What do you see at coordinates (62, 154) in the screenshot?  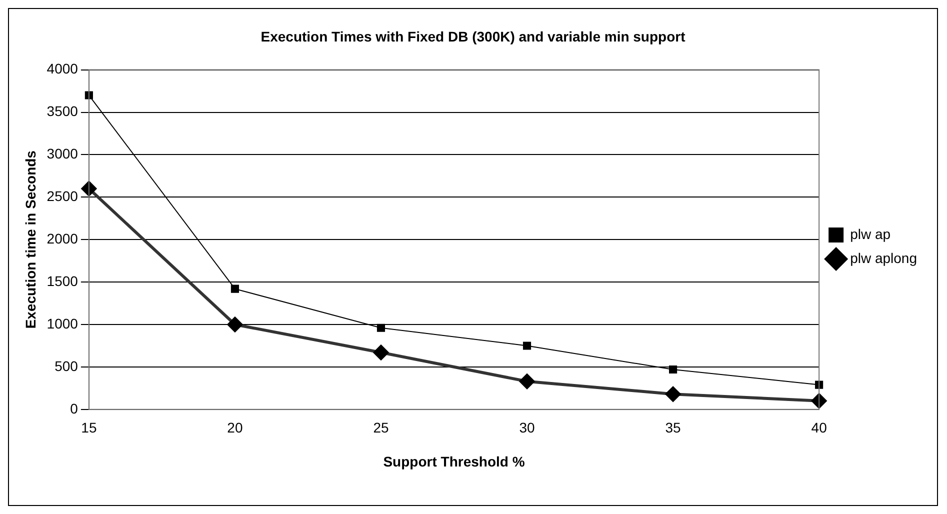 I see `y-tick-label: 3000` at bounding box center [62, 154].